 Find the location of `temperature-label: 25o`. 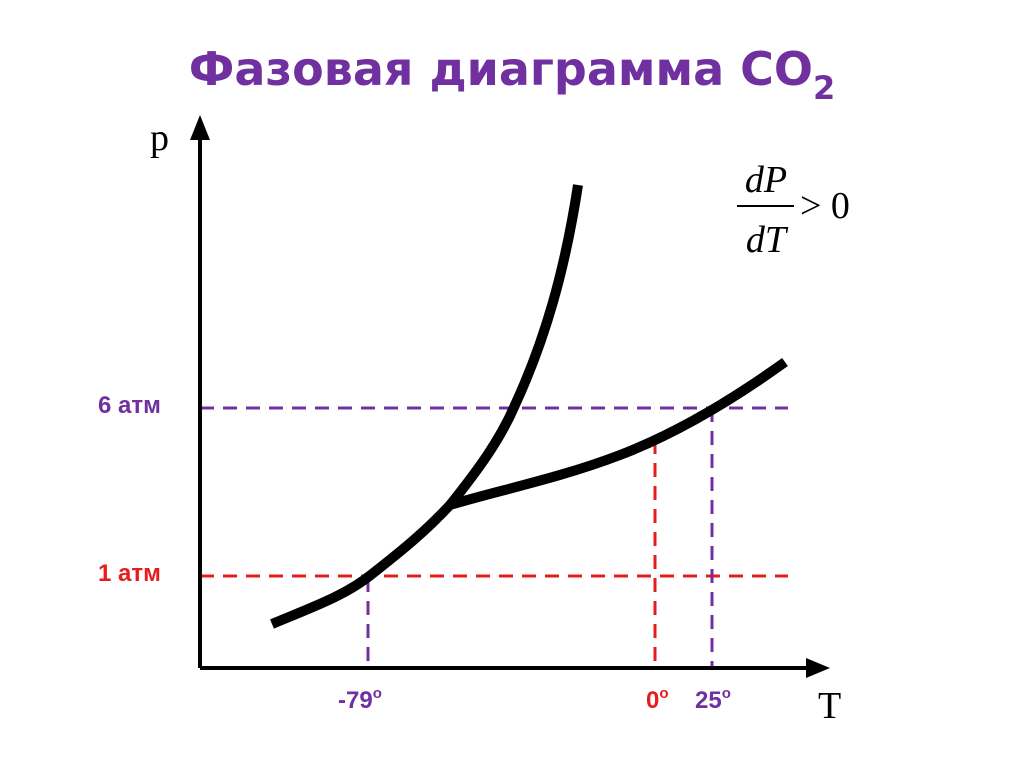

temperature-label: 25o is located at coordinates (713, 699).